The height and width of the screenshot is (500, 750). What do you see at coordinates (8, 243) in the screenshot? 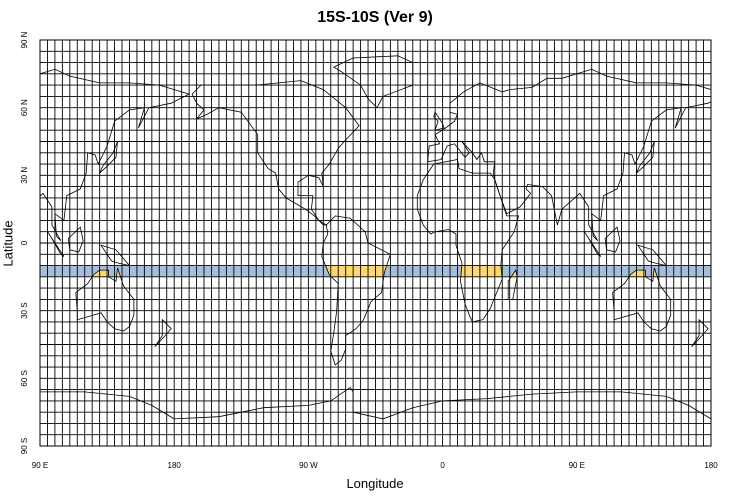
I see `y-axis-label: Latitude` at bounding box center [8, 243].